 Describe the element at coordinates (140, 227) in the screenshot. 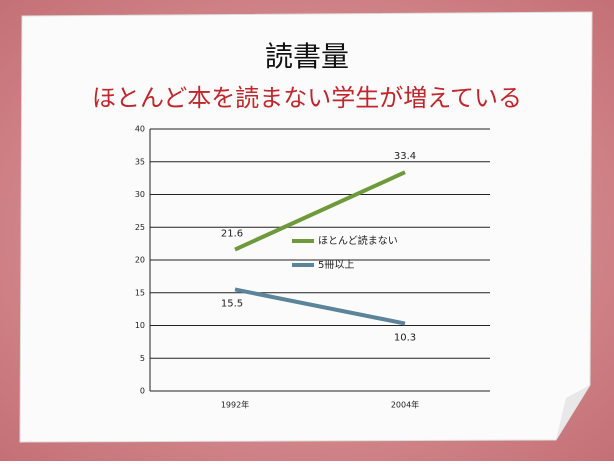

I see `y-tick-label: 25` at that location.